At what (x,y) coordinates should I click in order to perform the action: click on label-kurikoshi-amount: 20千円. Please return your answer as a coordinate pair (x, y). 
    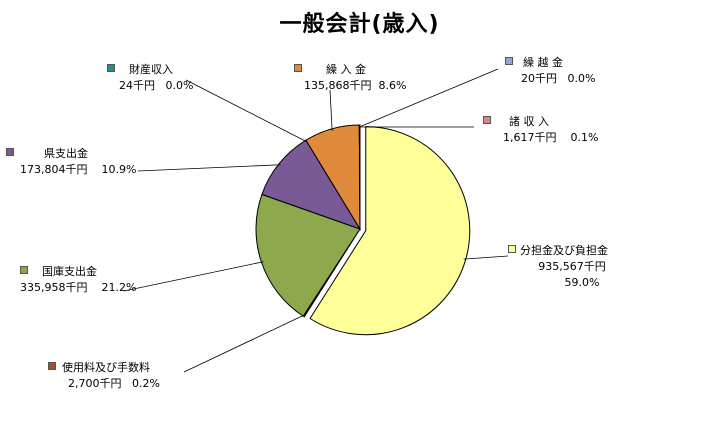
    Looking at the image, I should click on (539, 78).